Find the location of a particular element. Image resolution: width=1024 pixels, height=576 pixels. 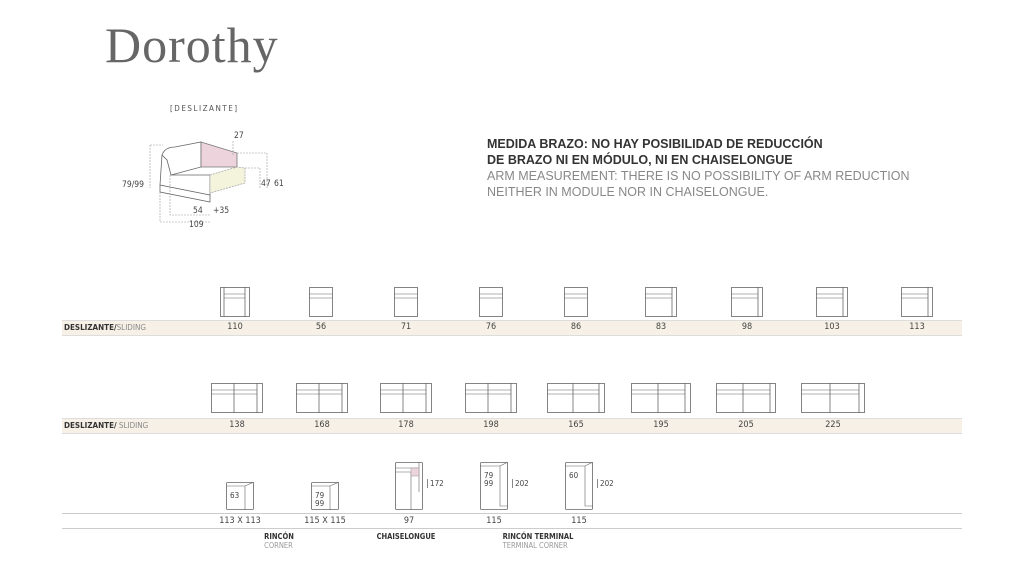

module-width: 103 is located at coordinates (832, 327).